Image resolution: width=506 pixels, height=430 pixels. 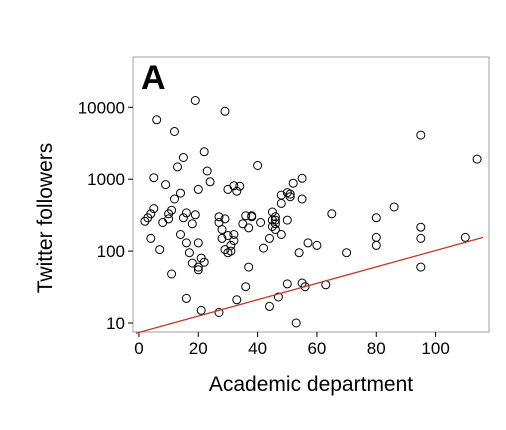 I want to click on panel-label: A, so click(x=153, y=78).